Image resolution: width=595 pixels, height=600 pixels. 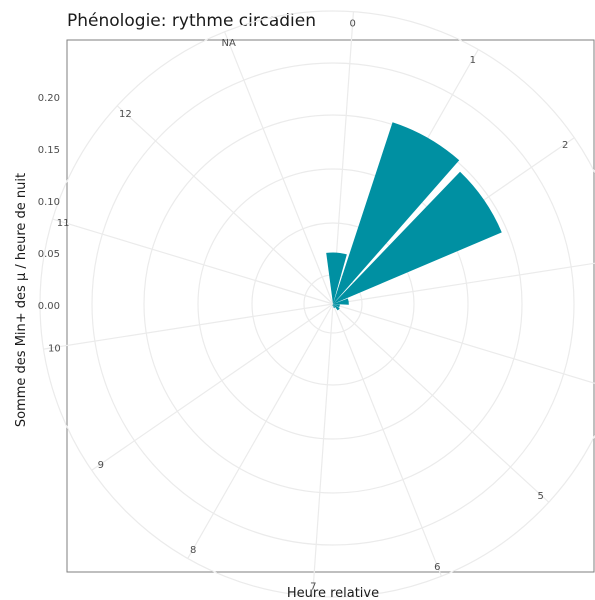 What do you see at coordinates (63, 223) in the screenshot?
I see `category-label-11: 11` at bounding box center [63, 223].